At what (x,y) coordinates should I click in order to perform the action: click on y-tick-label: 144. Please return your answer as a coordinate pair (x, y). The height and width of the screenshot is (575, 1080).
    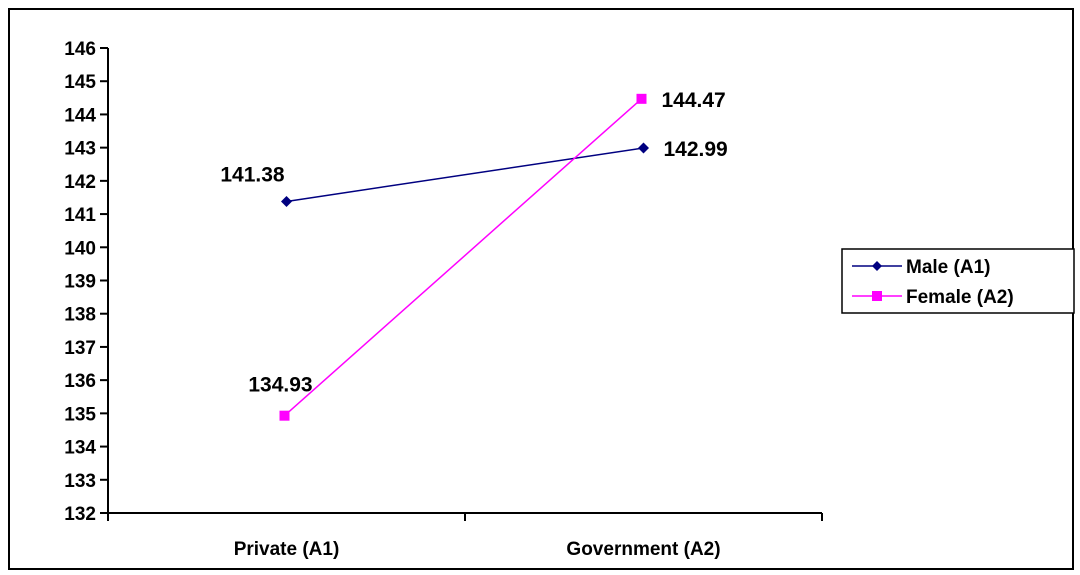
    Looking at the image, I should click on (80, 115).